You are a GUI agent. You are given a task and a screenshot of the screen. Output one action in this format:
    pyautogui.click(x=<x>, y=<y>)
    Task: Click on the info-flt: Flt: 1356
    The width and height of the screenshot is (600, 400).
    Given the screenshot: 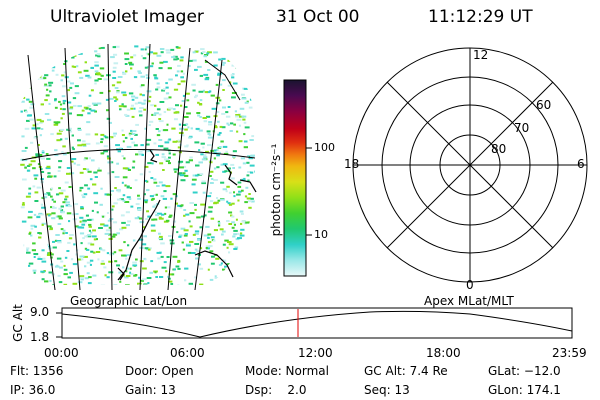 What is the action you would take?
    pyautogui.click(x=37, y=371)
    